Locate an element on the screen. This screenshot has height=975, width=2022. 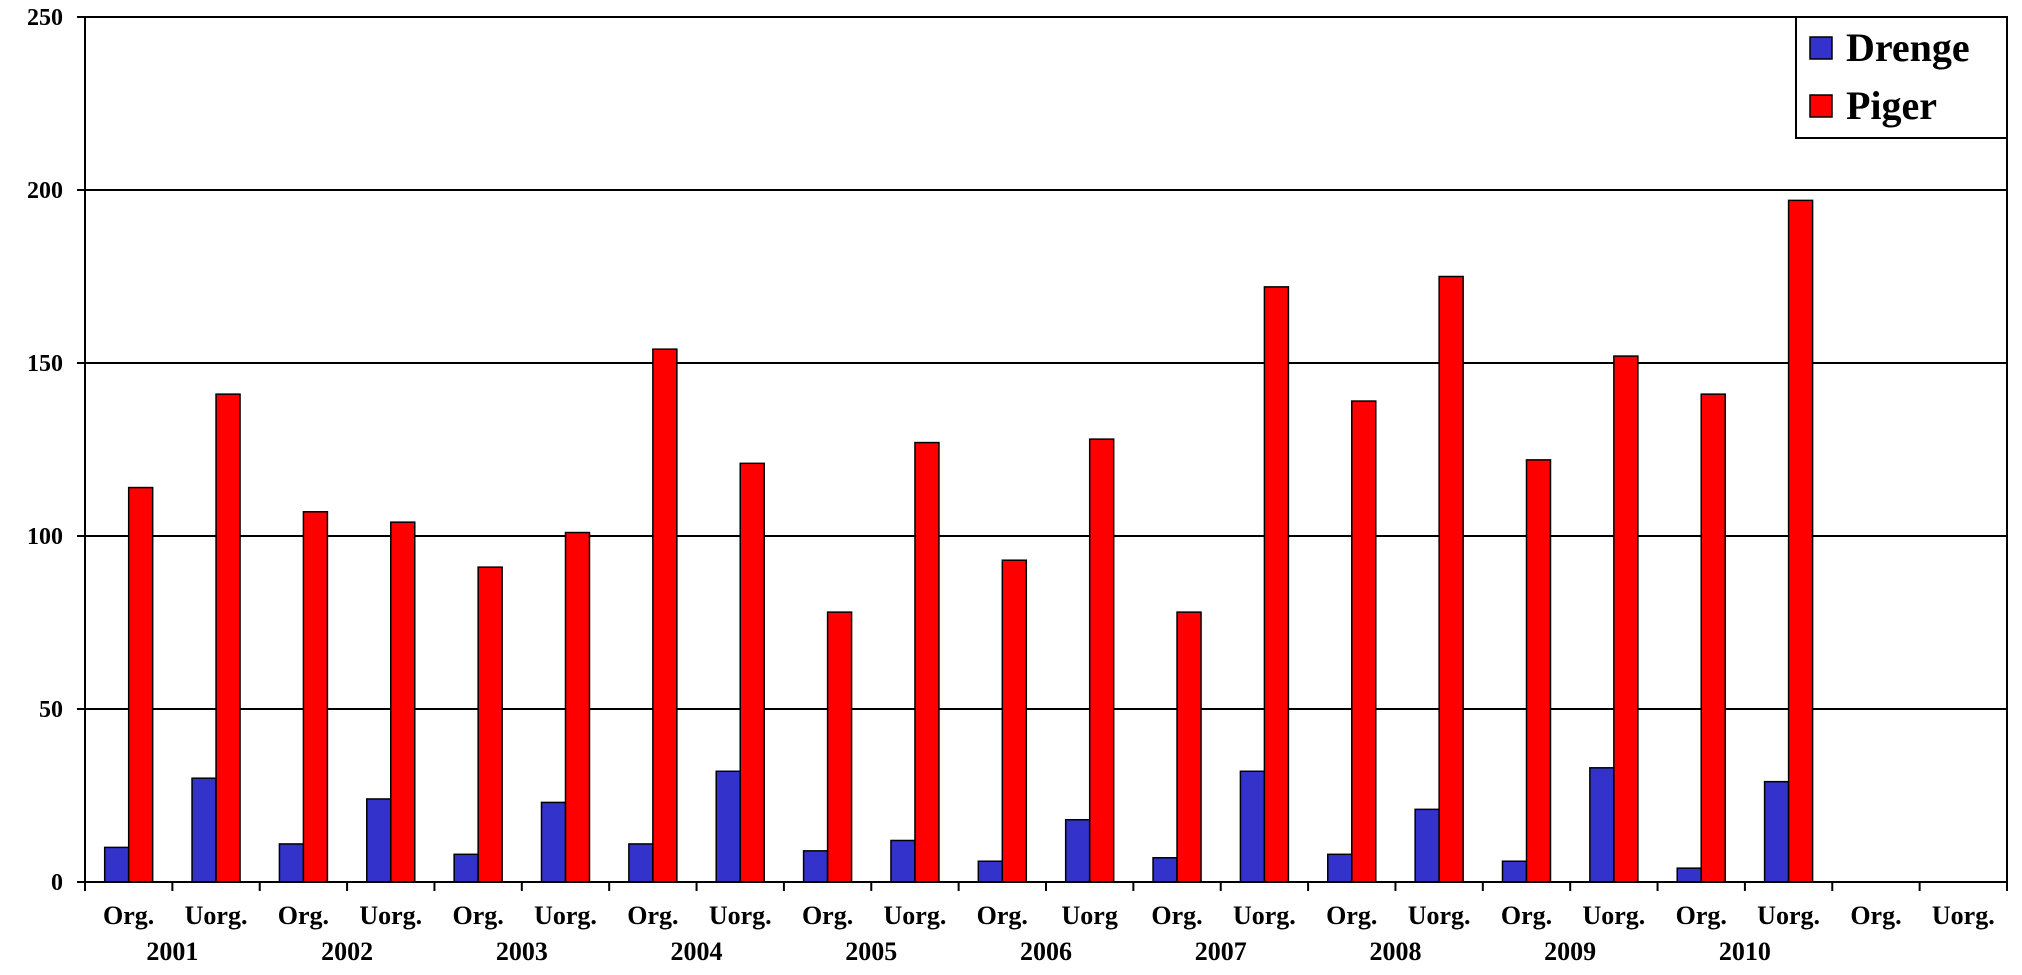
legend-label-piger: Piger is located at coordinates (1891, 105).